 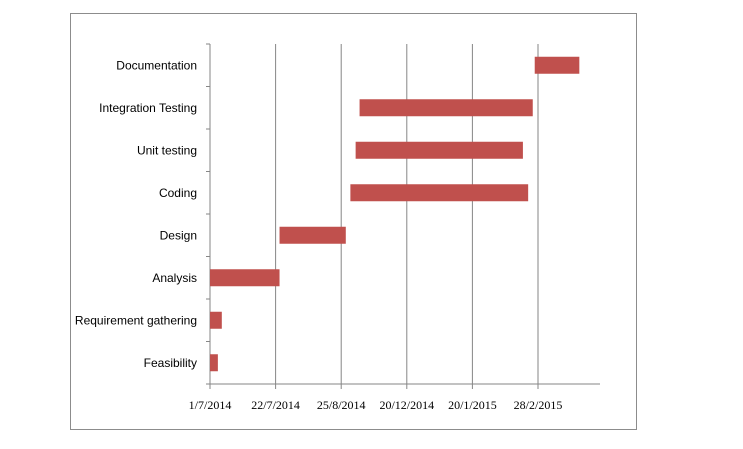 I want to click on x-tick-label-1: 22/7/2014, so click(x=275, y=405).